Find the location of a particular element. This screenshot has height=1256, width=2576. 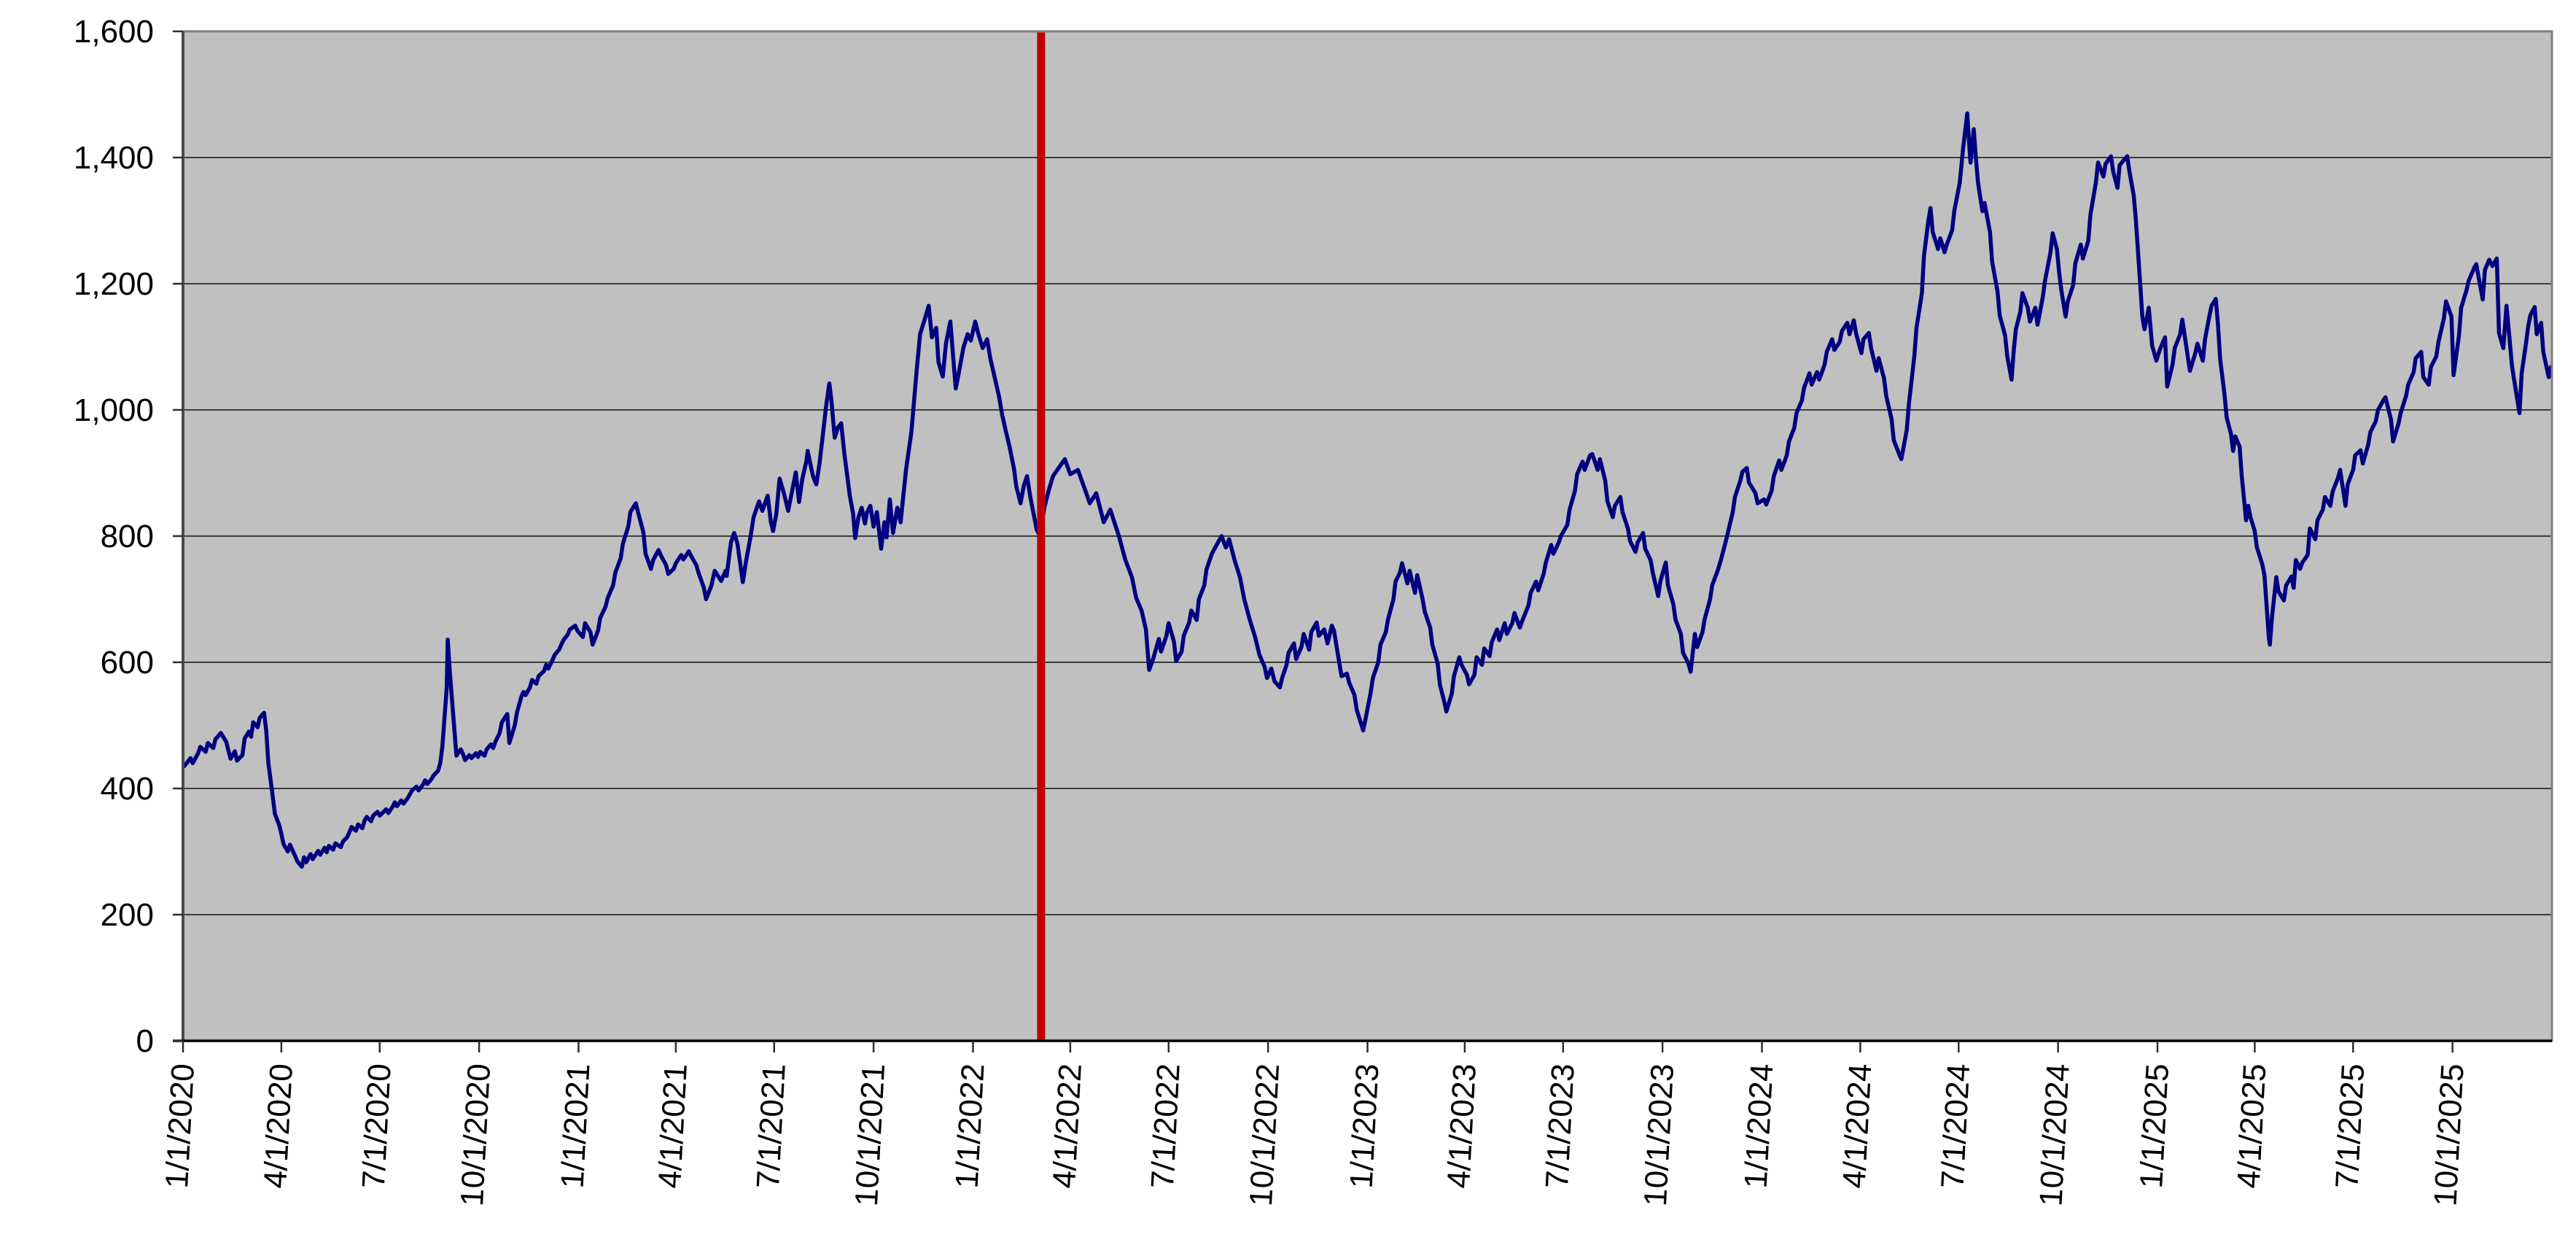

y-axis-label: 800 is located at coordinates (127, 536).